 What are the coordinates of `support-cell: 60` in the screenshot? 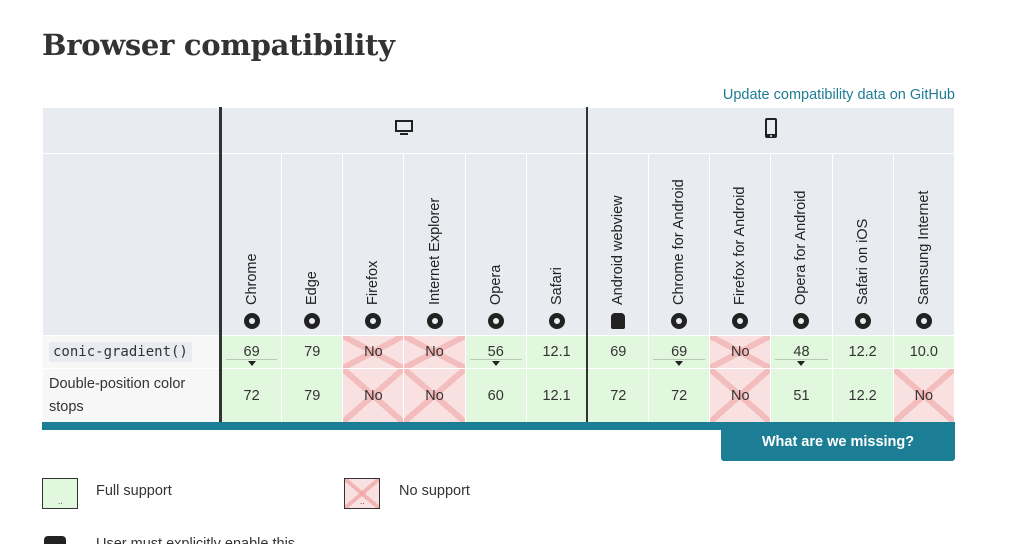 It's located at (495, 395).